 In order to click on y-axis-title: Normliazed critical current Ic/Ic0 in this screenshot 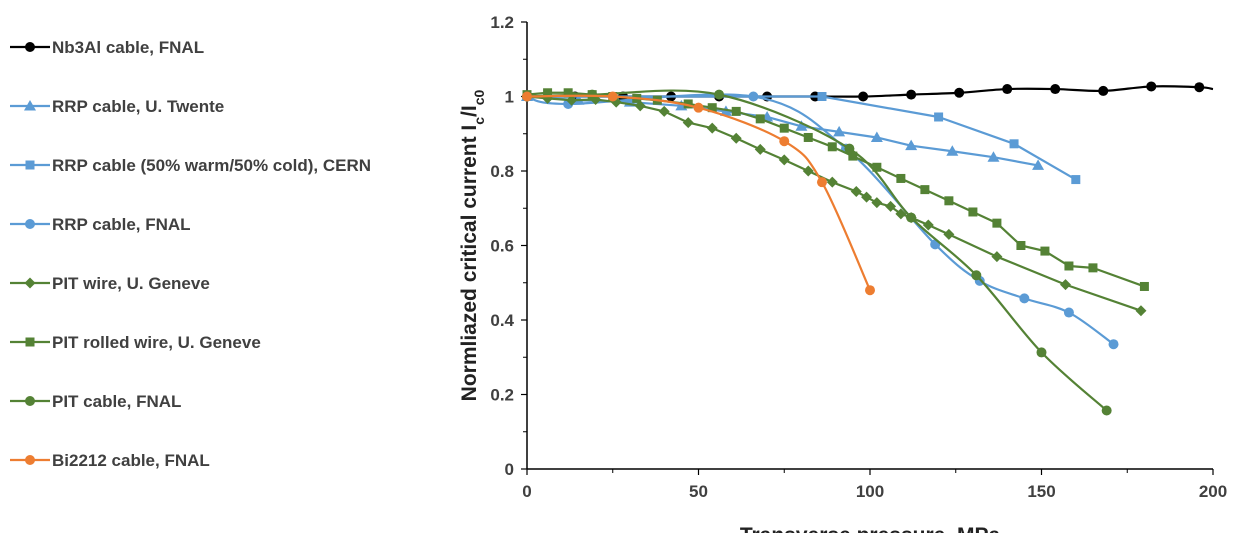, I will do `click(472, 245)`.